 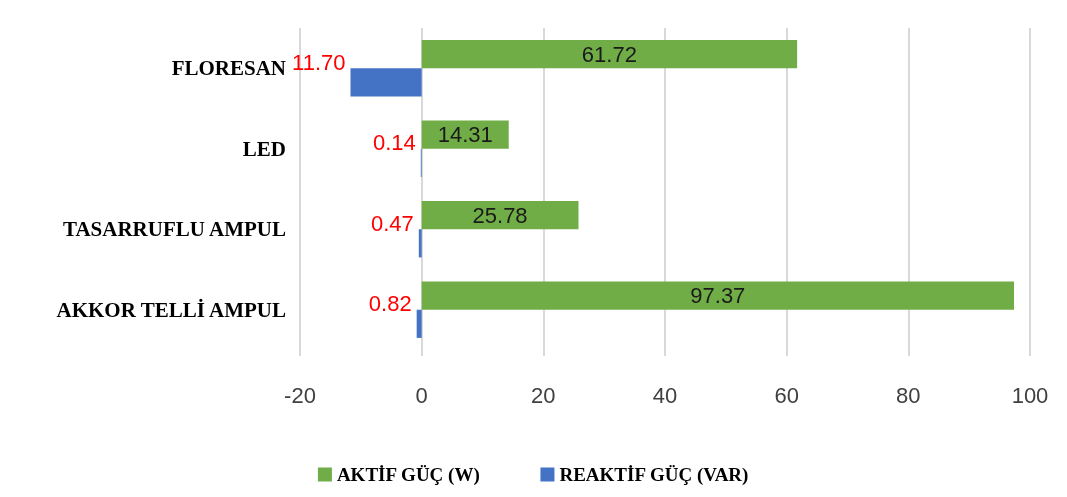 What do you see at coordinates (171, 309) in the screenshot?
I see `y-tick-label: AKKOR TELLİ AMPUL` at bounding box center [171, 309].